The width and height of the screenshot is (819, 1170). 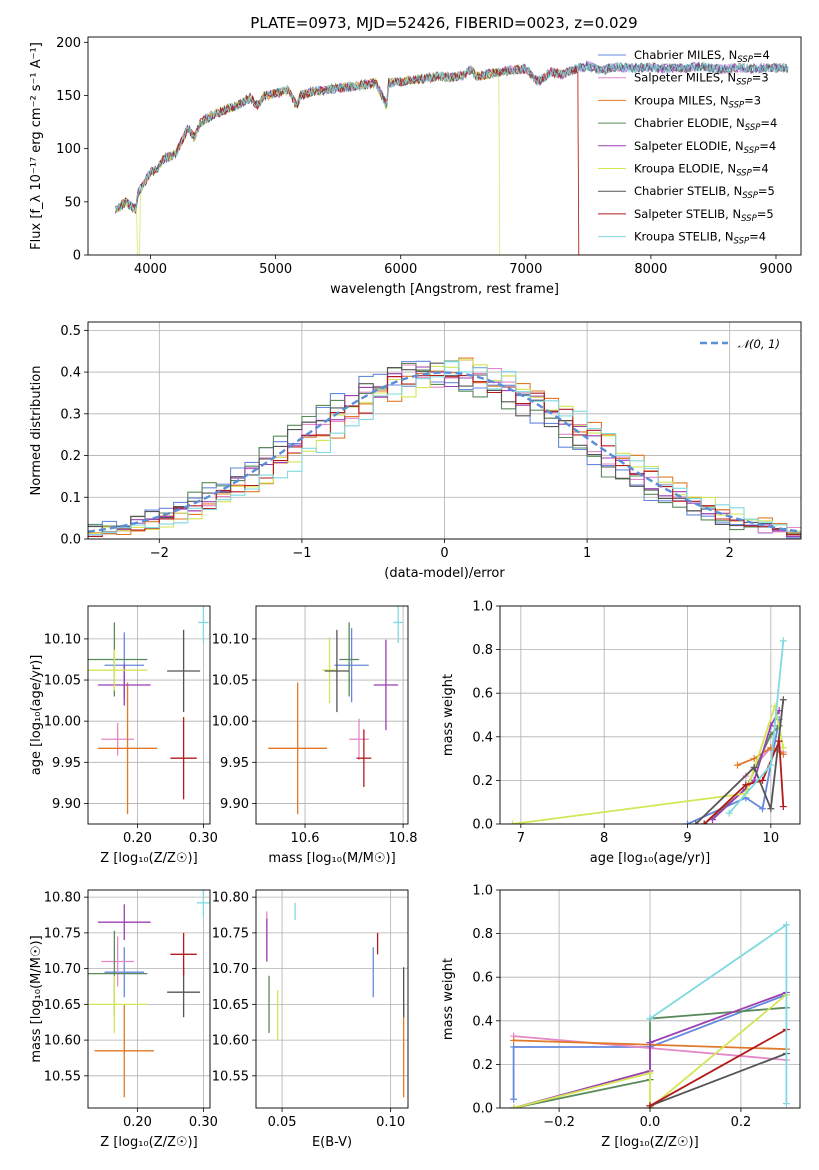 I want to click on spectrum-legend-label: Salpeter MILES, NSSP=3, so click(x=701, y=79).